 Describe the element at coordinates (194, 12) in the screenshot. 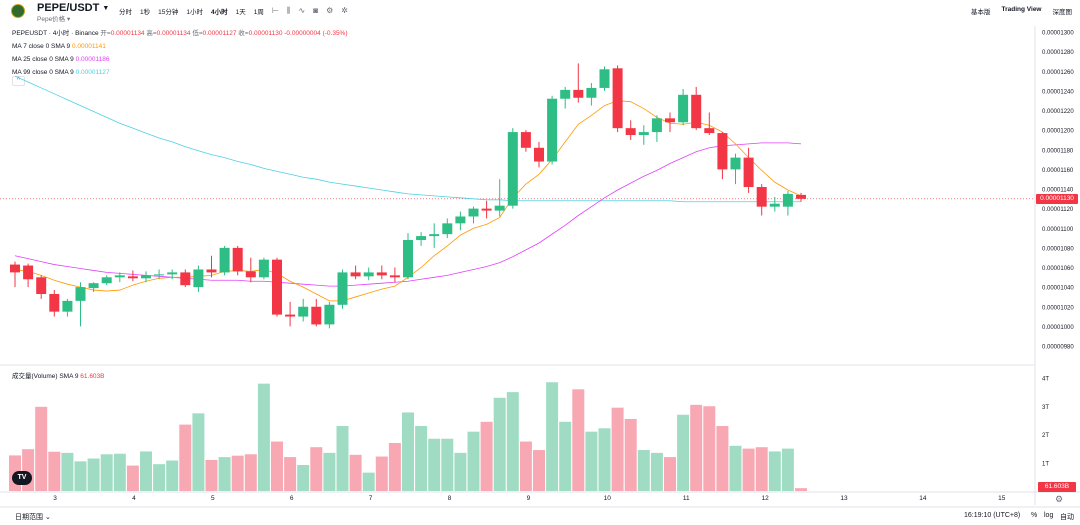

I see `interval-3: 1小时` at that location.